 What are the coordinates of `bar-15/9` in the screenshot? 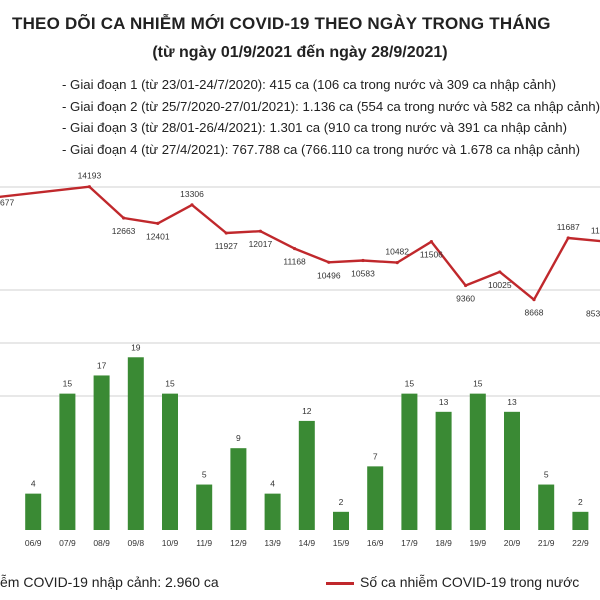 It's located at (341, 520).